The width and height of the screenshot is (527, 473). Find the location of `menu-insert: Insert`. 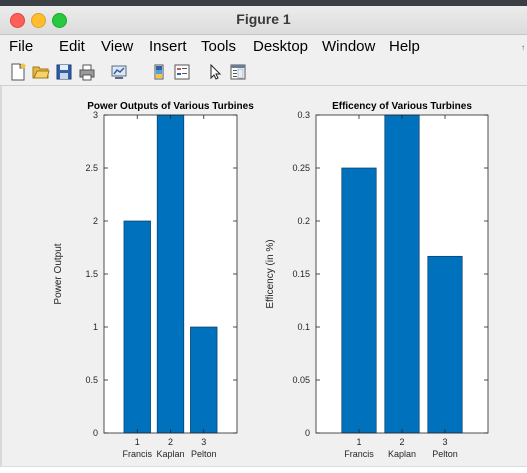

menu-insert: Insert is located at coordinates (168, 46).